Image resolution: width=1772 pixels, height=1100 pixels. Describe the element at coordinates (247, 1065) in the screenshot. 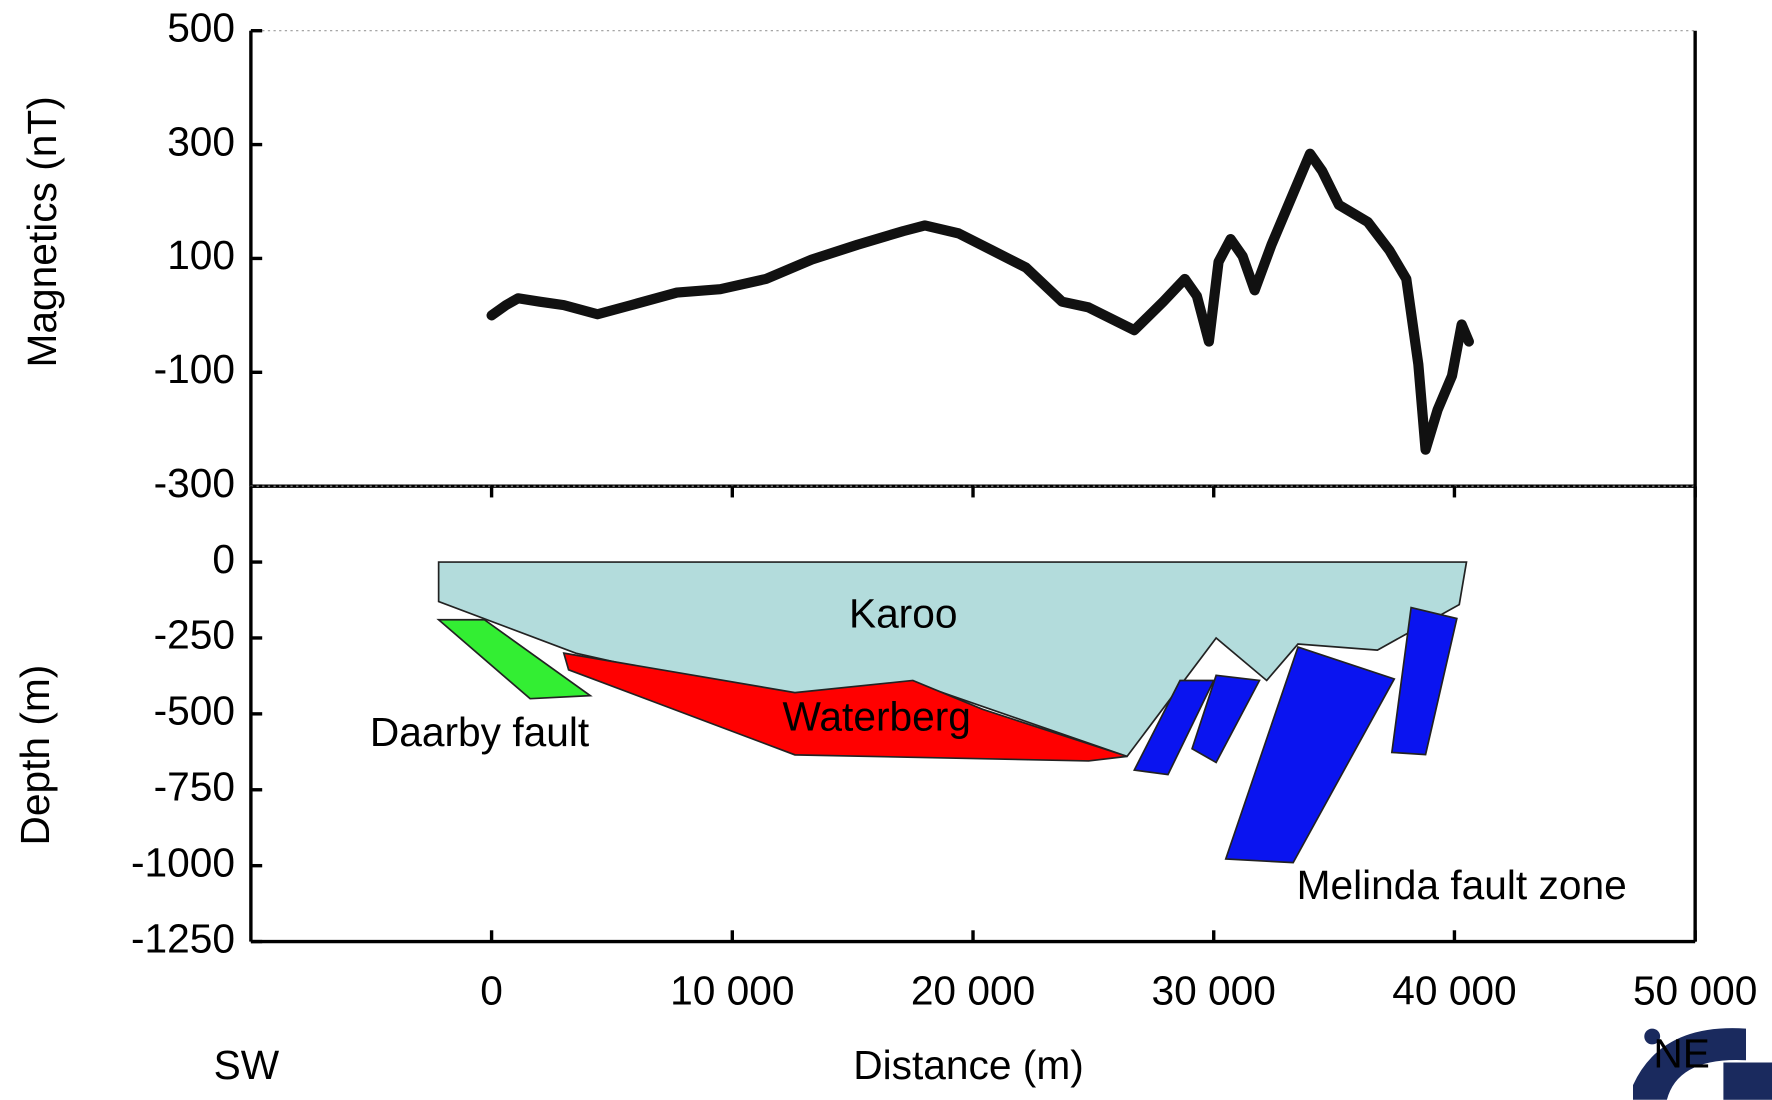

I see `direction-label: SW` at that location.